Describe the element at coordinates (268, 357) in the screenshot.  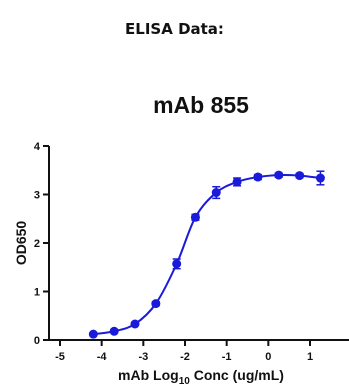
I see `x-tick-label: 0` at that location.